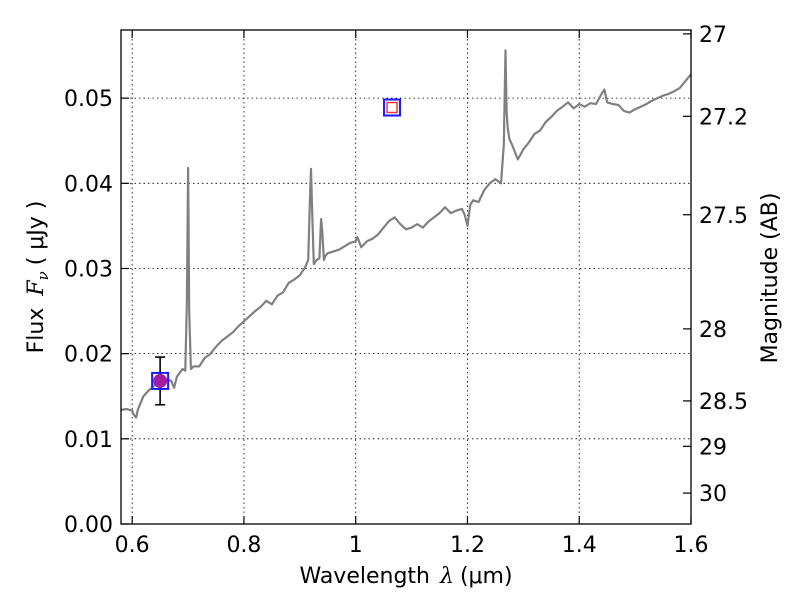  Describe the element at coordinates (88, 312) in the screenshot. I see `y-tick-labels: 0.00 0.01 0.02 0.03 0.04 0.05` at that location.